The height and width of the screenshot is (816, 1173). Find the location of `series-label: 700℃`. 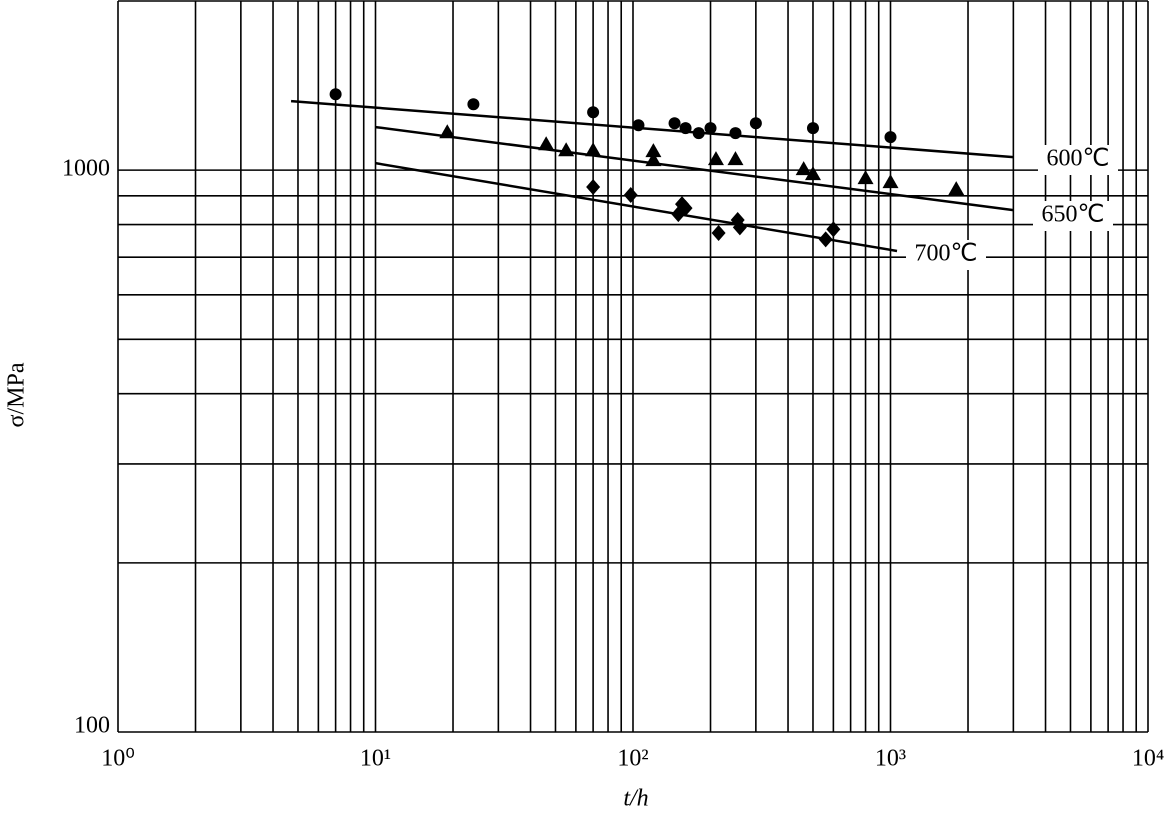

series-label: 700℃ is located at coordinates (946, 254).